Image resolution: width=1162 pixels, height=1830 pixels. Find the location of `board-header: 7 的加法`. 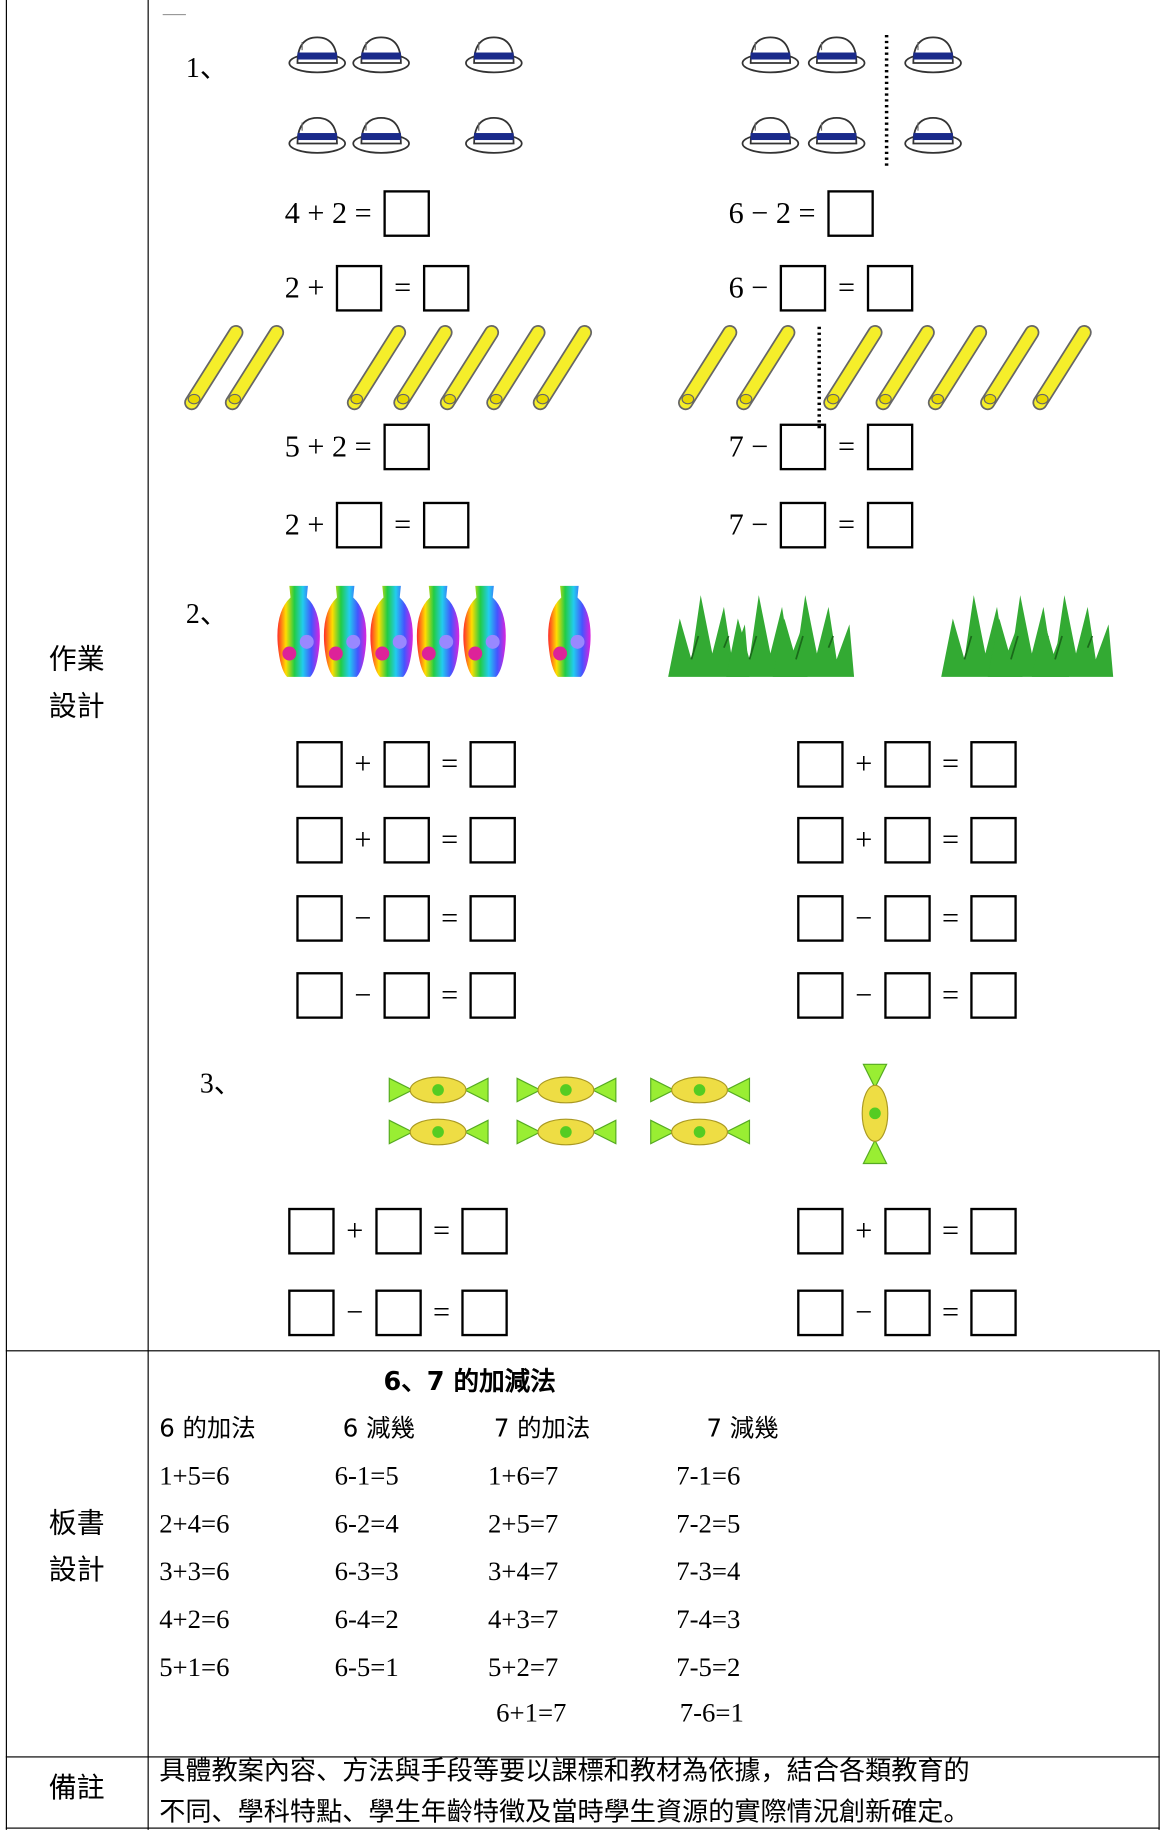

board-header: 7 的加法 is located at coordinates (542, 1428).